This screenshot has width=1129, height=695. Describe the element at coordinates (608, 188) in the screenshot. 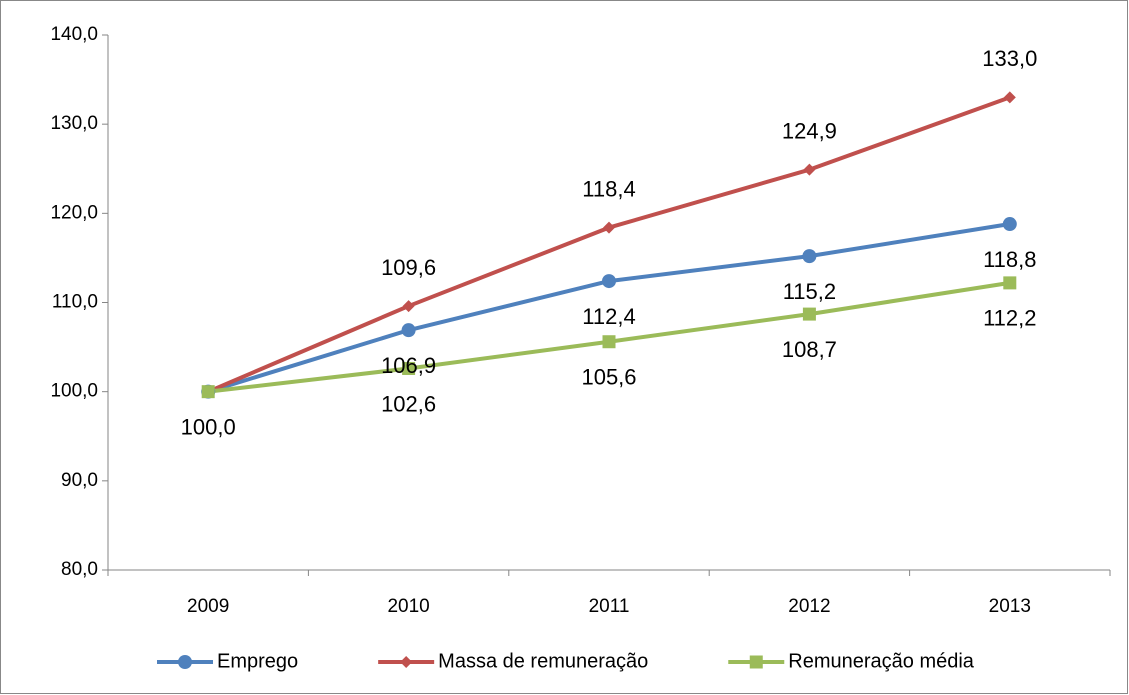

I see `data-label: 118,4` at that location.